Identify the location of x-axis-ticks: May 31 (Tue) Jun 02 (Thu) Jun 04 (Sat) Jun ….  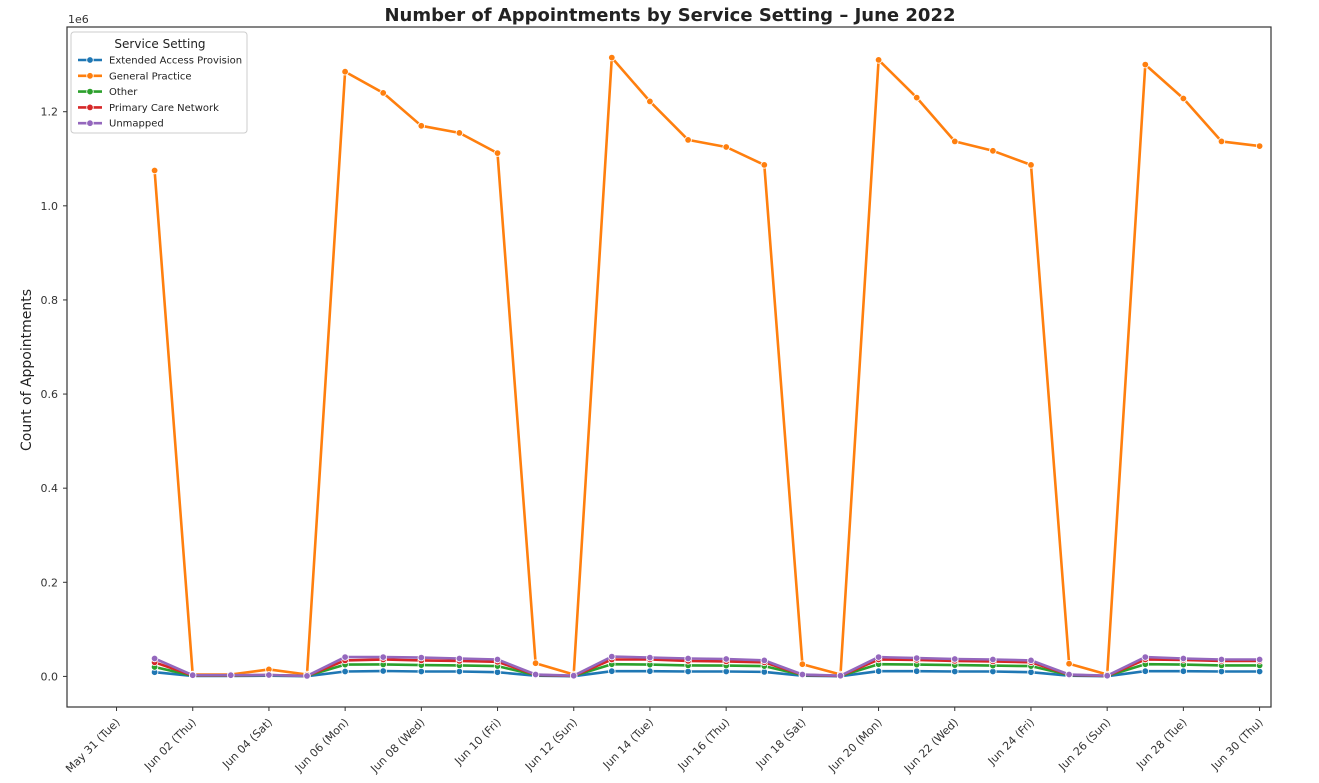
(664, 741).